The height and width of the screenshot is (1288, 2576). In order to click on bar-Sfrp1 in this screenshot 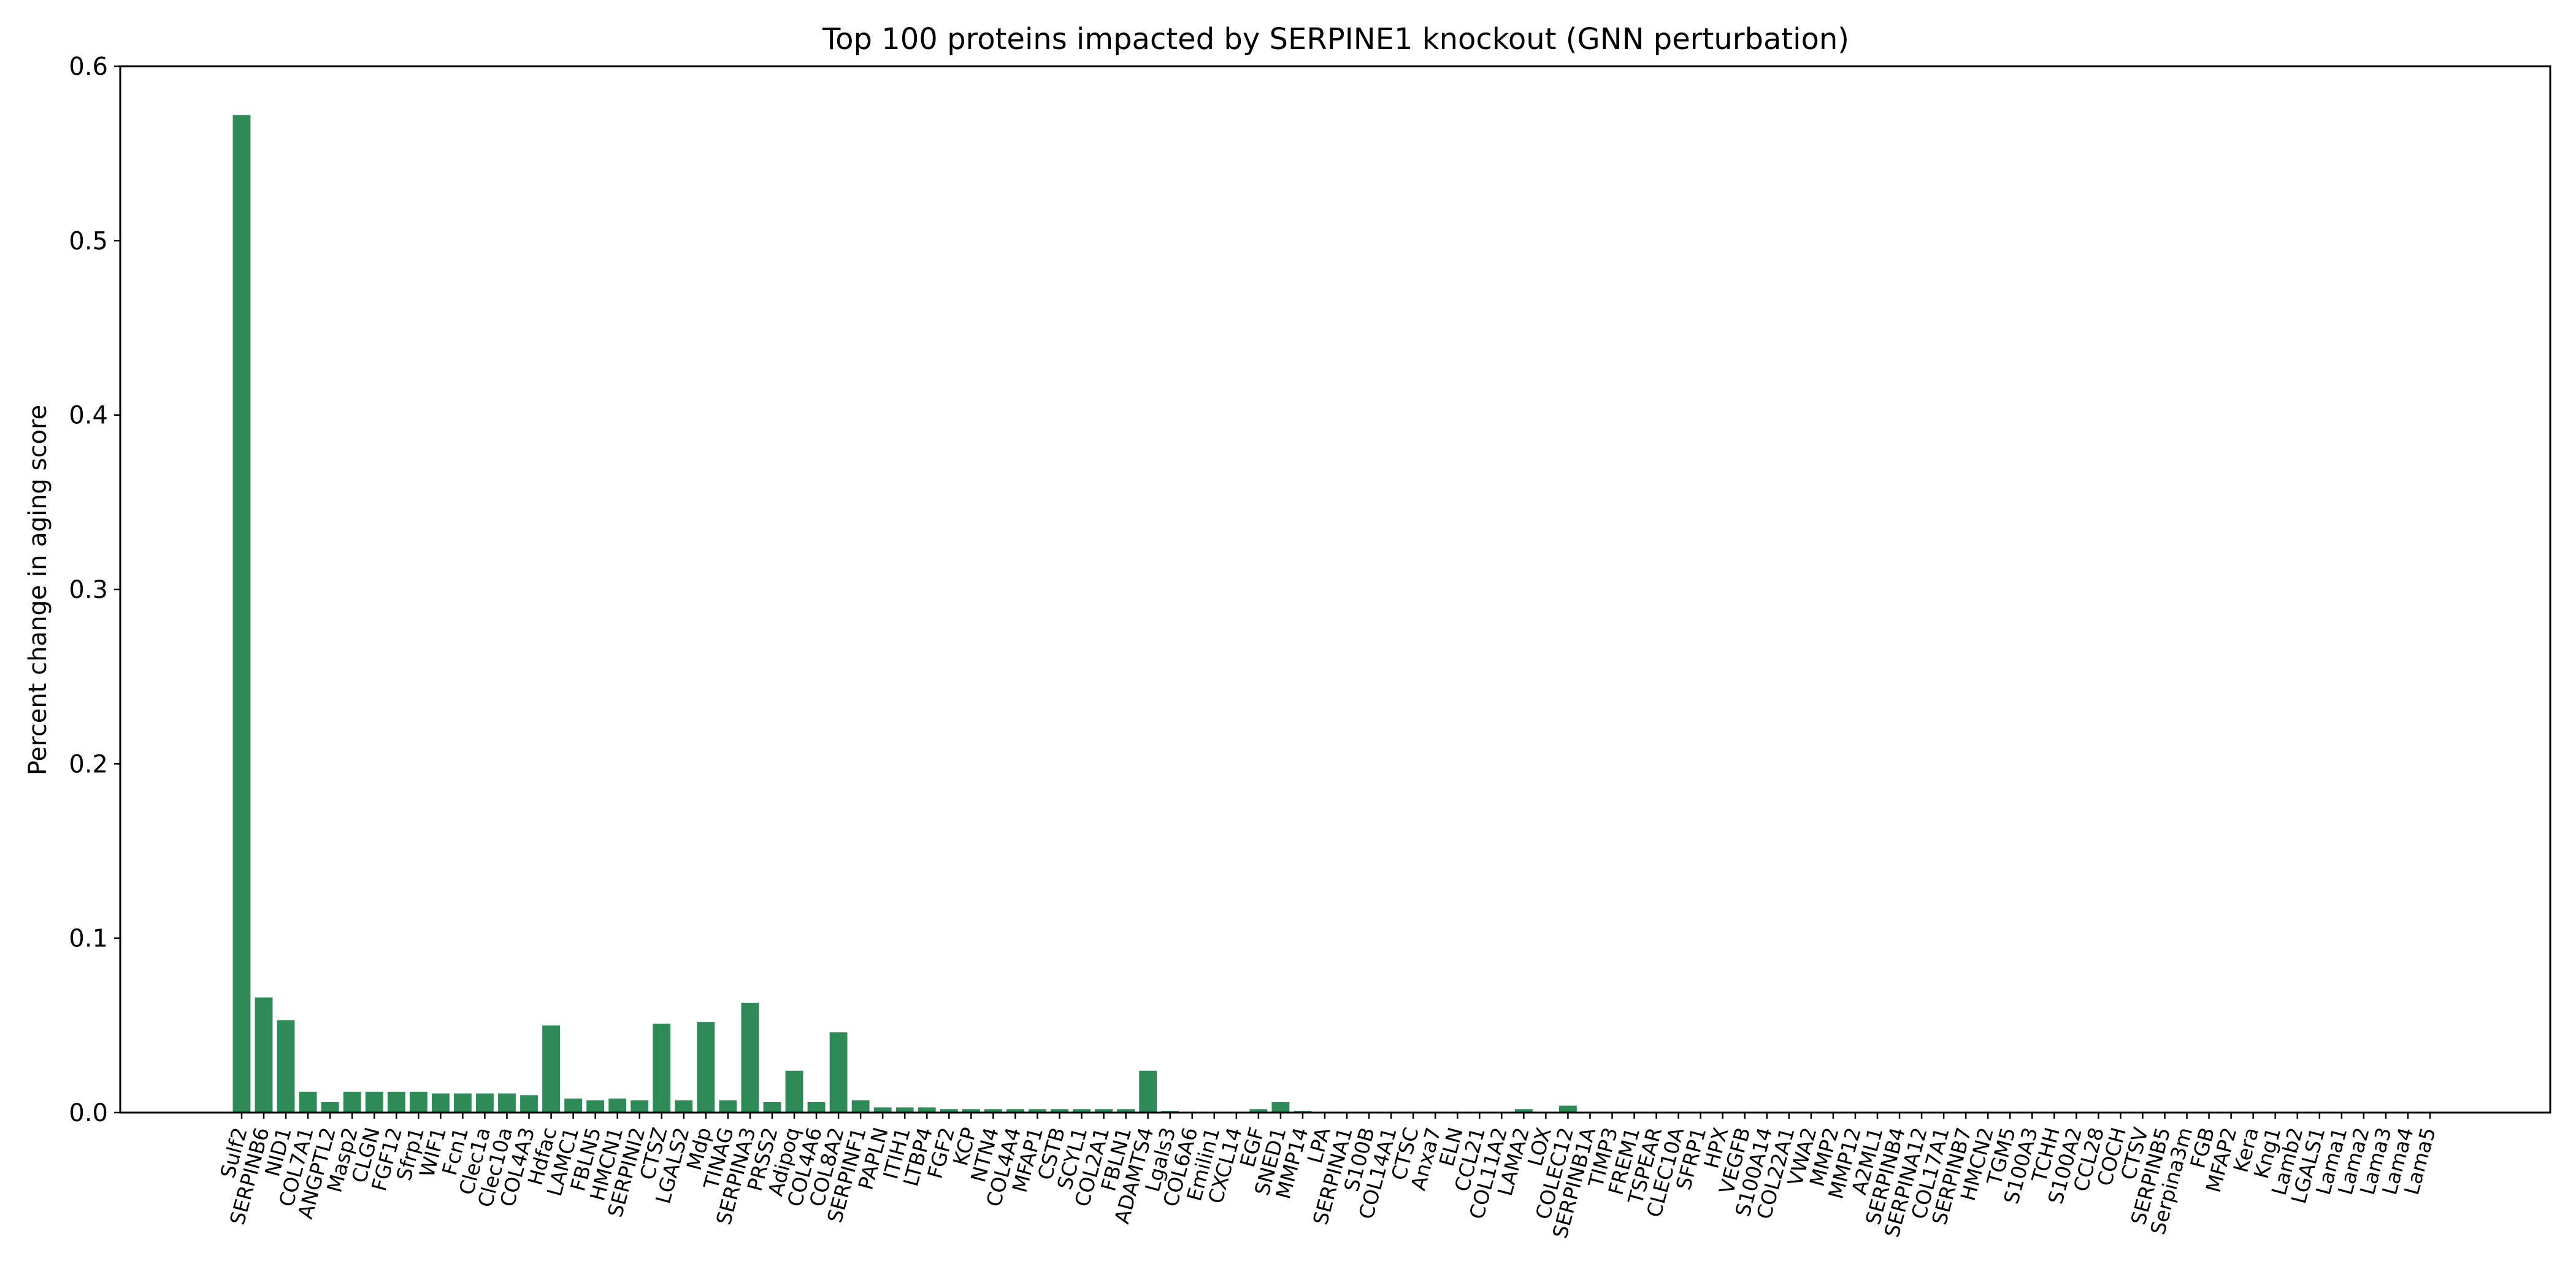, I will do `click(418, 1102)`.